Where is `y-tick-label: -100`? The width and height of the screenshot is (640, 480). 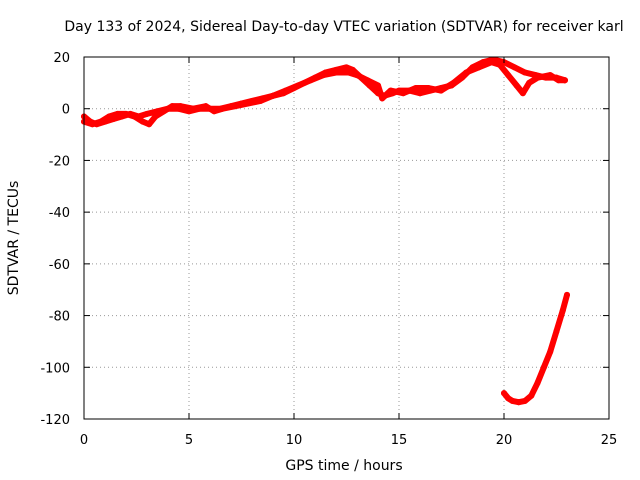 y-tick-label: -100 is located at coordinates (55, 368).